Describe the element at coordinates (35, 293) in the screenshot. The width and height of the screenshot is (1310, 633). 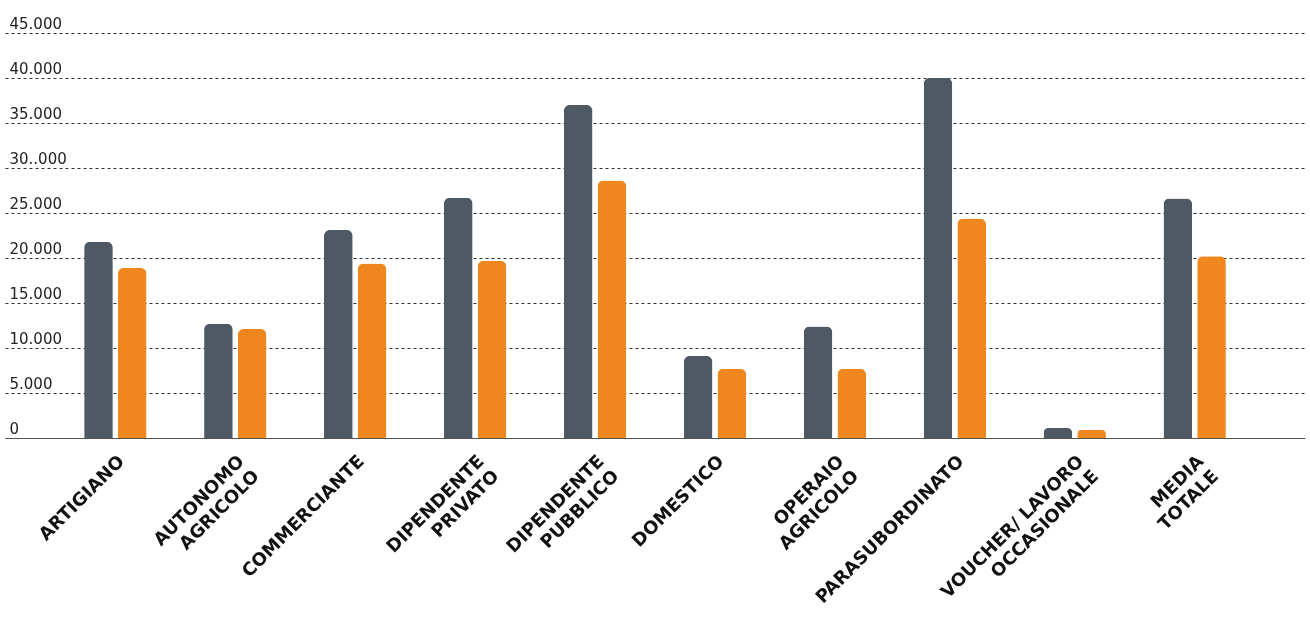
I see `y-tick-label: 15.000` at that location.